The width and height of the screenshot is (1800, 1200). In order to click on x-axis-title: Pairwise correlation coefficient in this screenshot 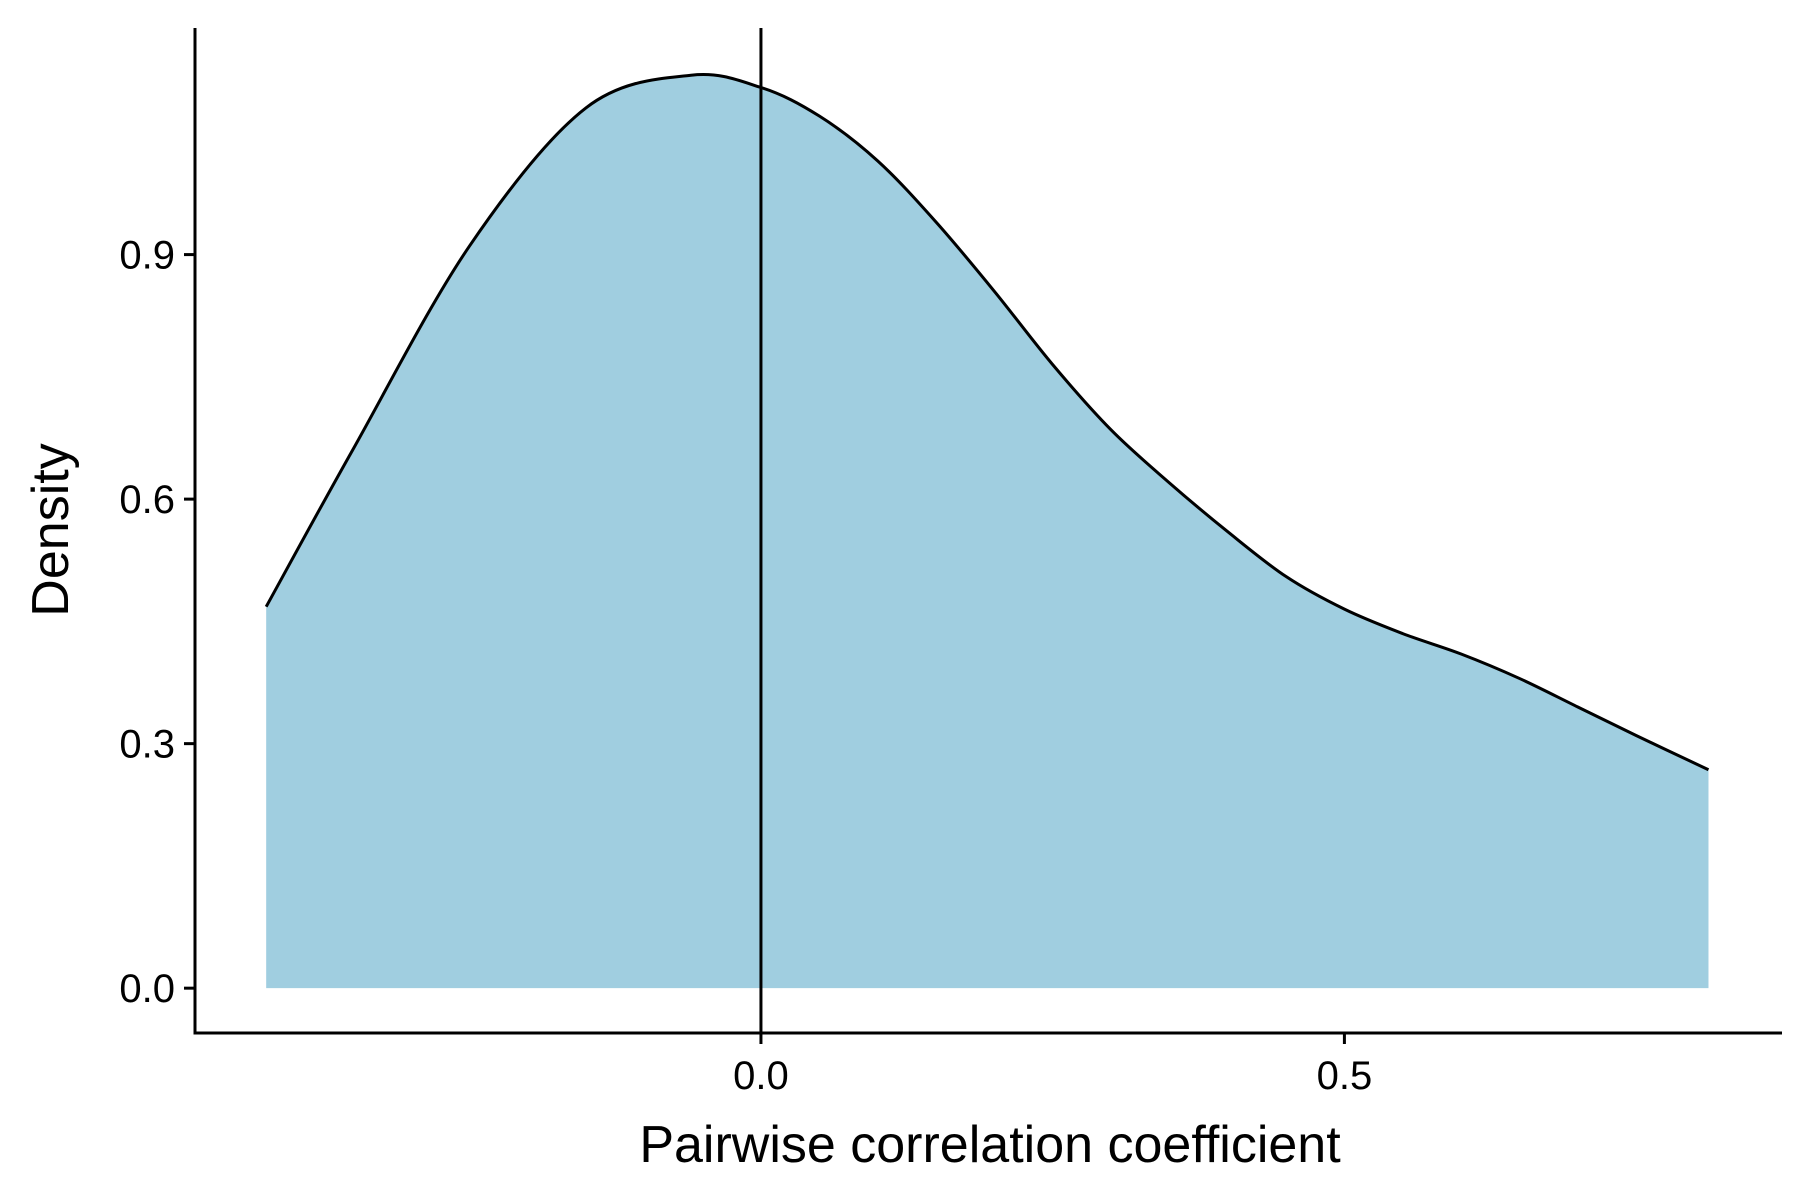, I will do `click(990, 1145)`.